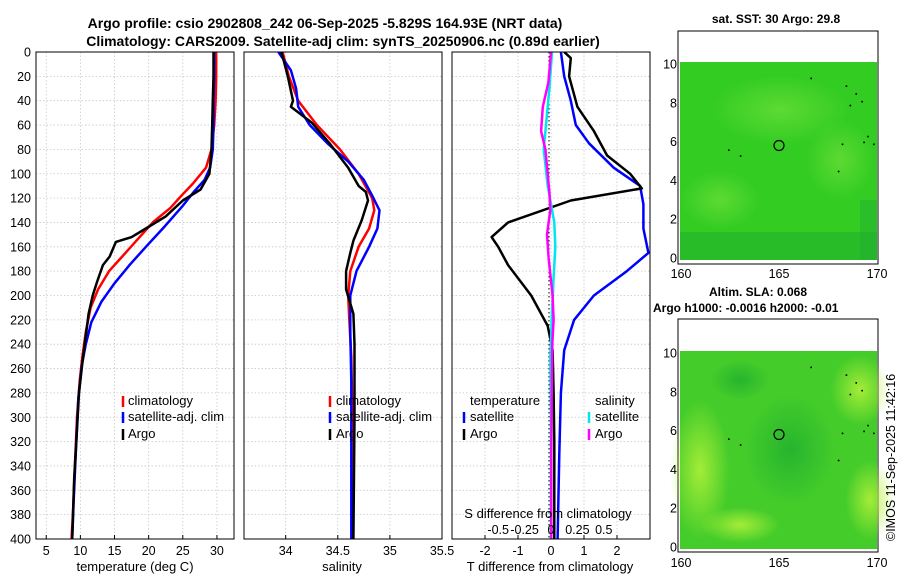 The height and width of the screenshot is (580, 900). What do you see at coordinates (551, 551) in the screenshot?
I see `x-tick-label: 0` at bounding box center [551, 551].